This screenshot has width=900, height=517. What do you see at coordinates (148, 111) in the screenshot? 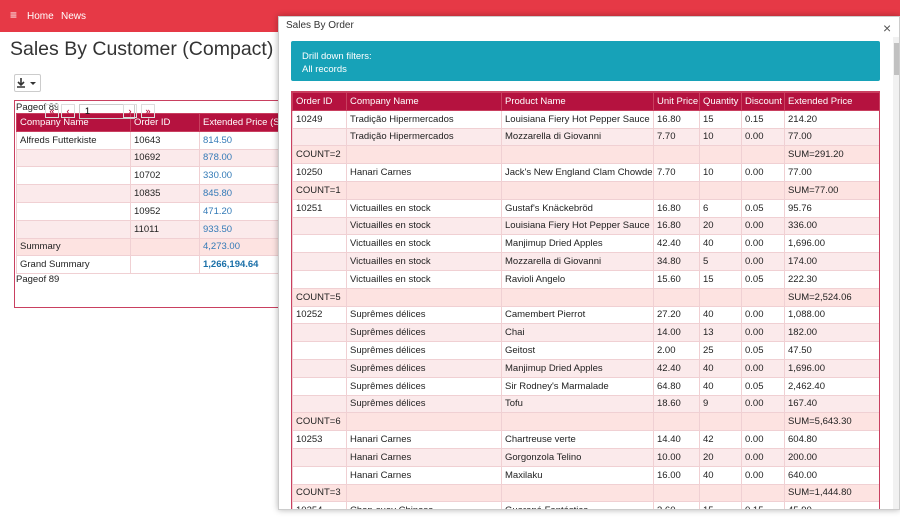
I see `last-page: »` at bounding box center [148, 111].